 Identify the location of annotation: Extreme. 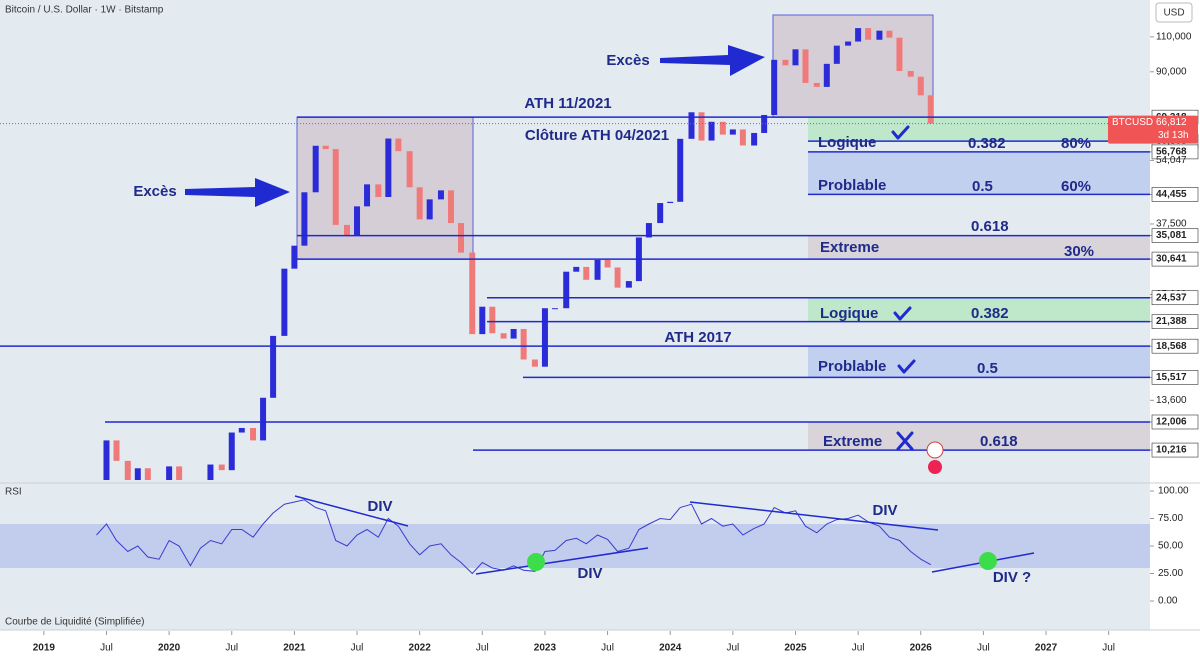
(852, 441).